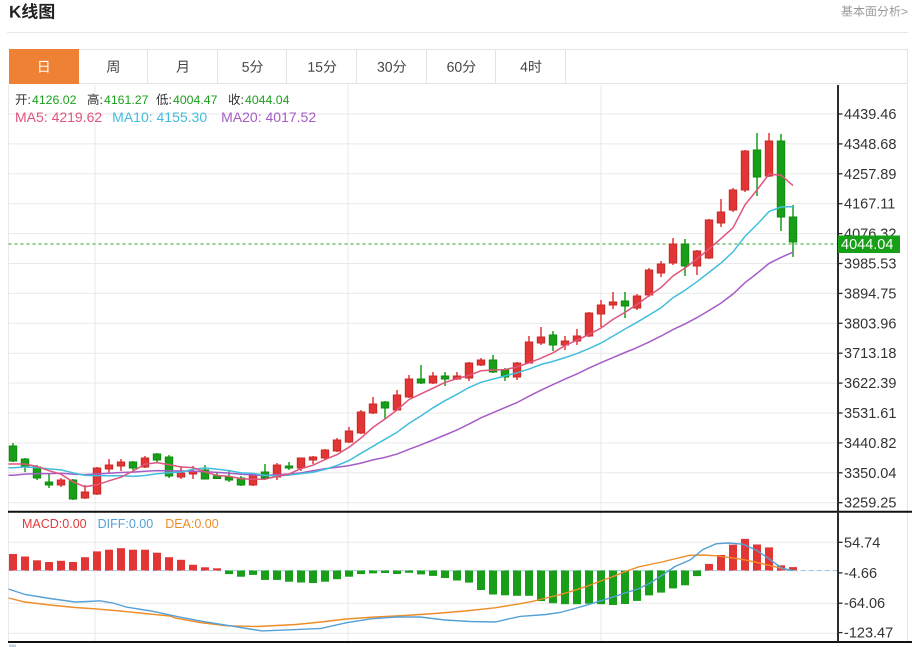  Describe the element at coordinates (195, 100) in the screenshot. I see `svg-text: 4004.47` at that location.